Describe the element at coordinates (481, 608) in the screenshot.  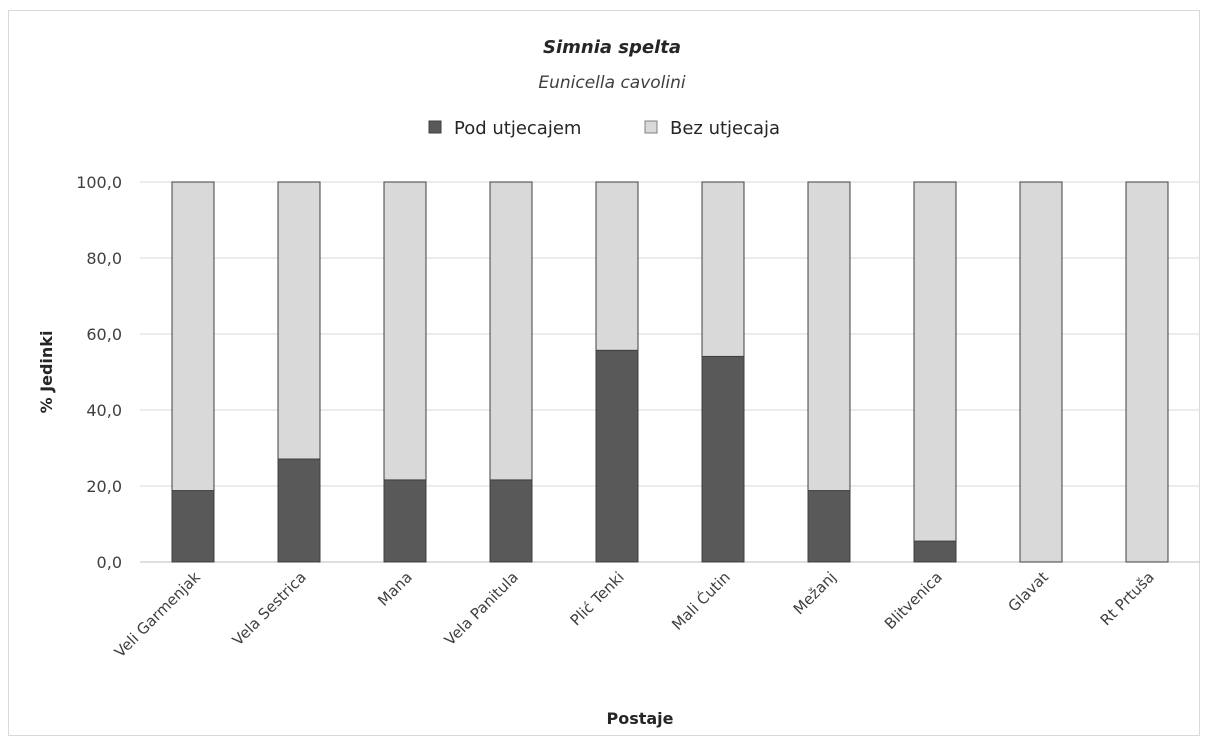
I see `x-tick-label: Vela Panitula` at that location.